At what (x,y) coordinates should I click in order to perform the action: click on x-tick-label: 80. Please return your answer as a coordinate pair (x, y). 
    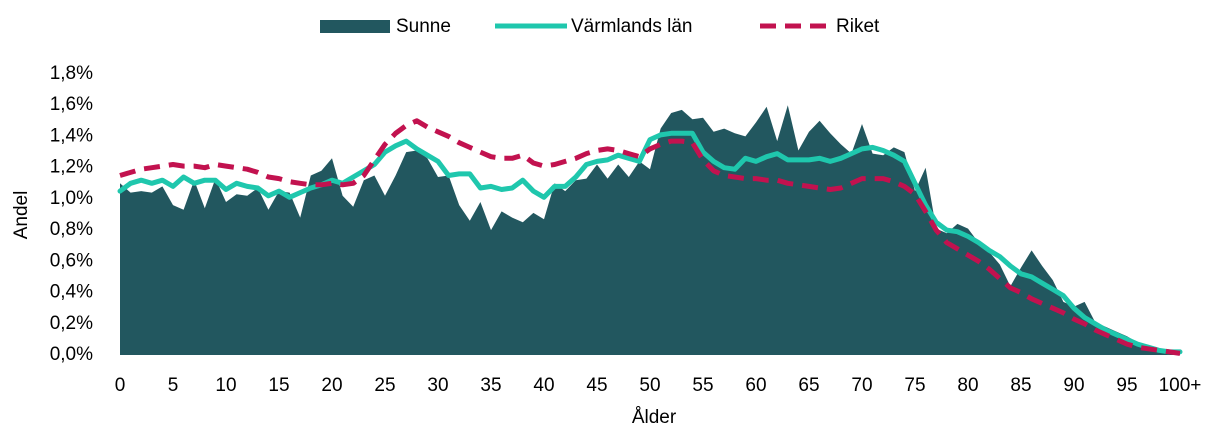
    Looking at the image, I should click on (967, 385).